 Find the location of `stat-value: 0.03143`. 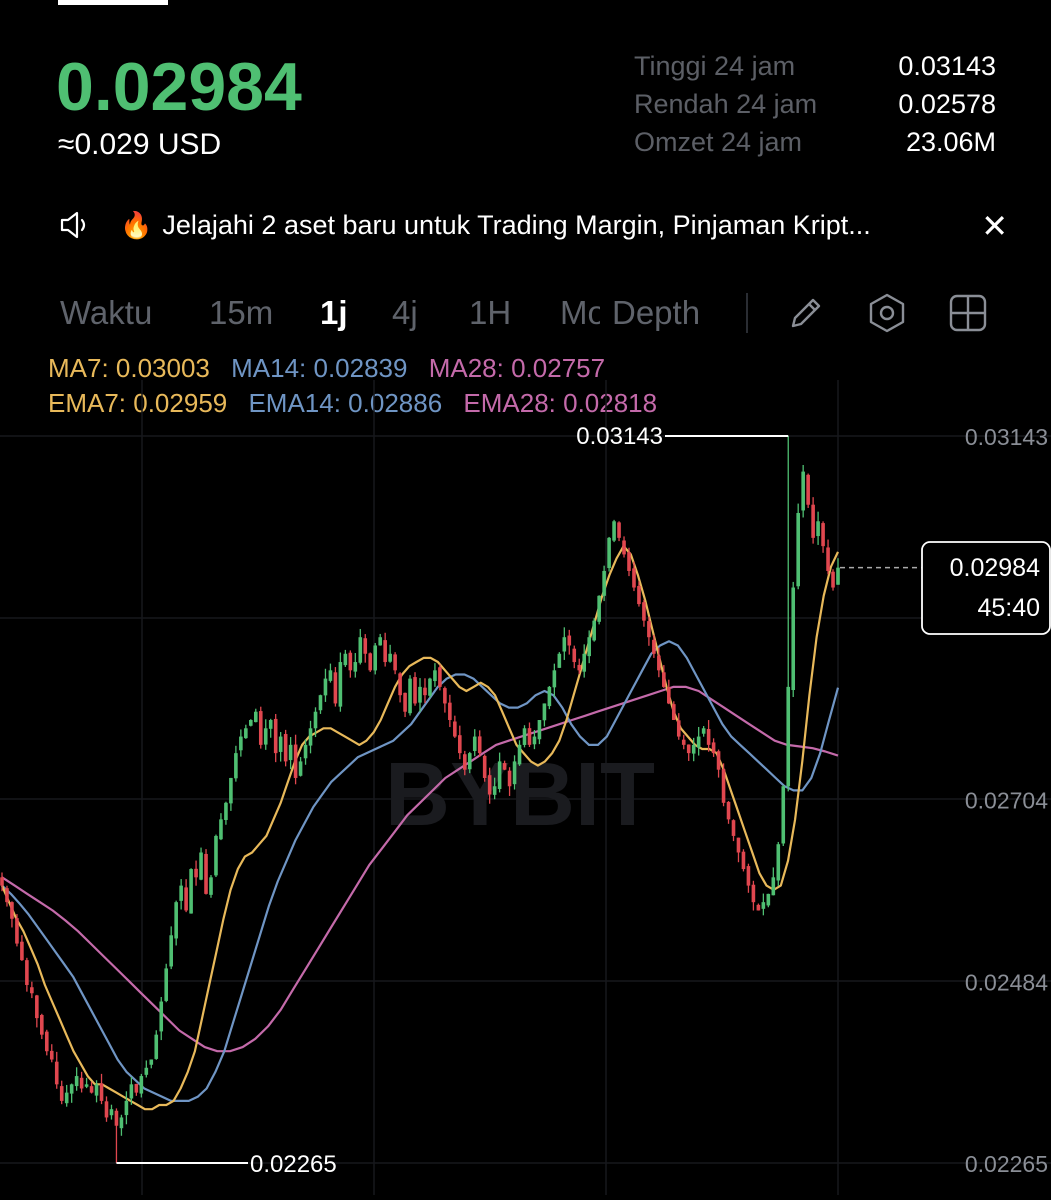

stat-value: 0.03143 is located at coordinates (947, 66).